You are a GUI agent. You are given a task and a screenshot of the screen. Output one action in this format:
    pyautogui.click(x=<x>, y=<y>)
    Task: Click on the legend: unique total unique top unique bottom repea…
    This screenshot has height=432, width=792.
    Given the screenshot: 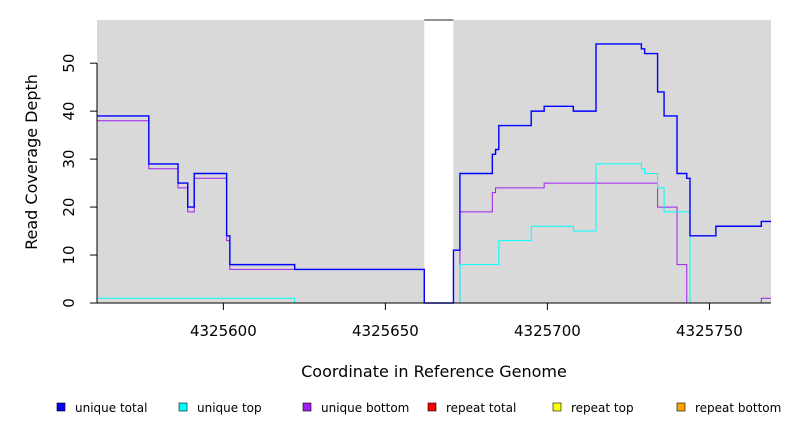 What is the action you would take?
    pyautogui.click(x=418, y=408)
    